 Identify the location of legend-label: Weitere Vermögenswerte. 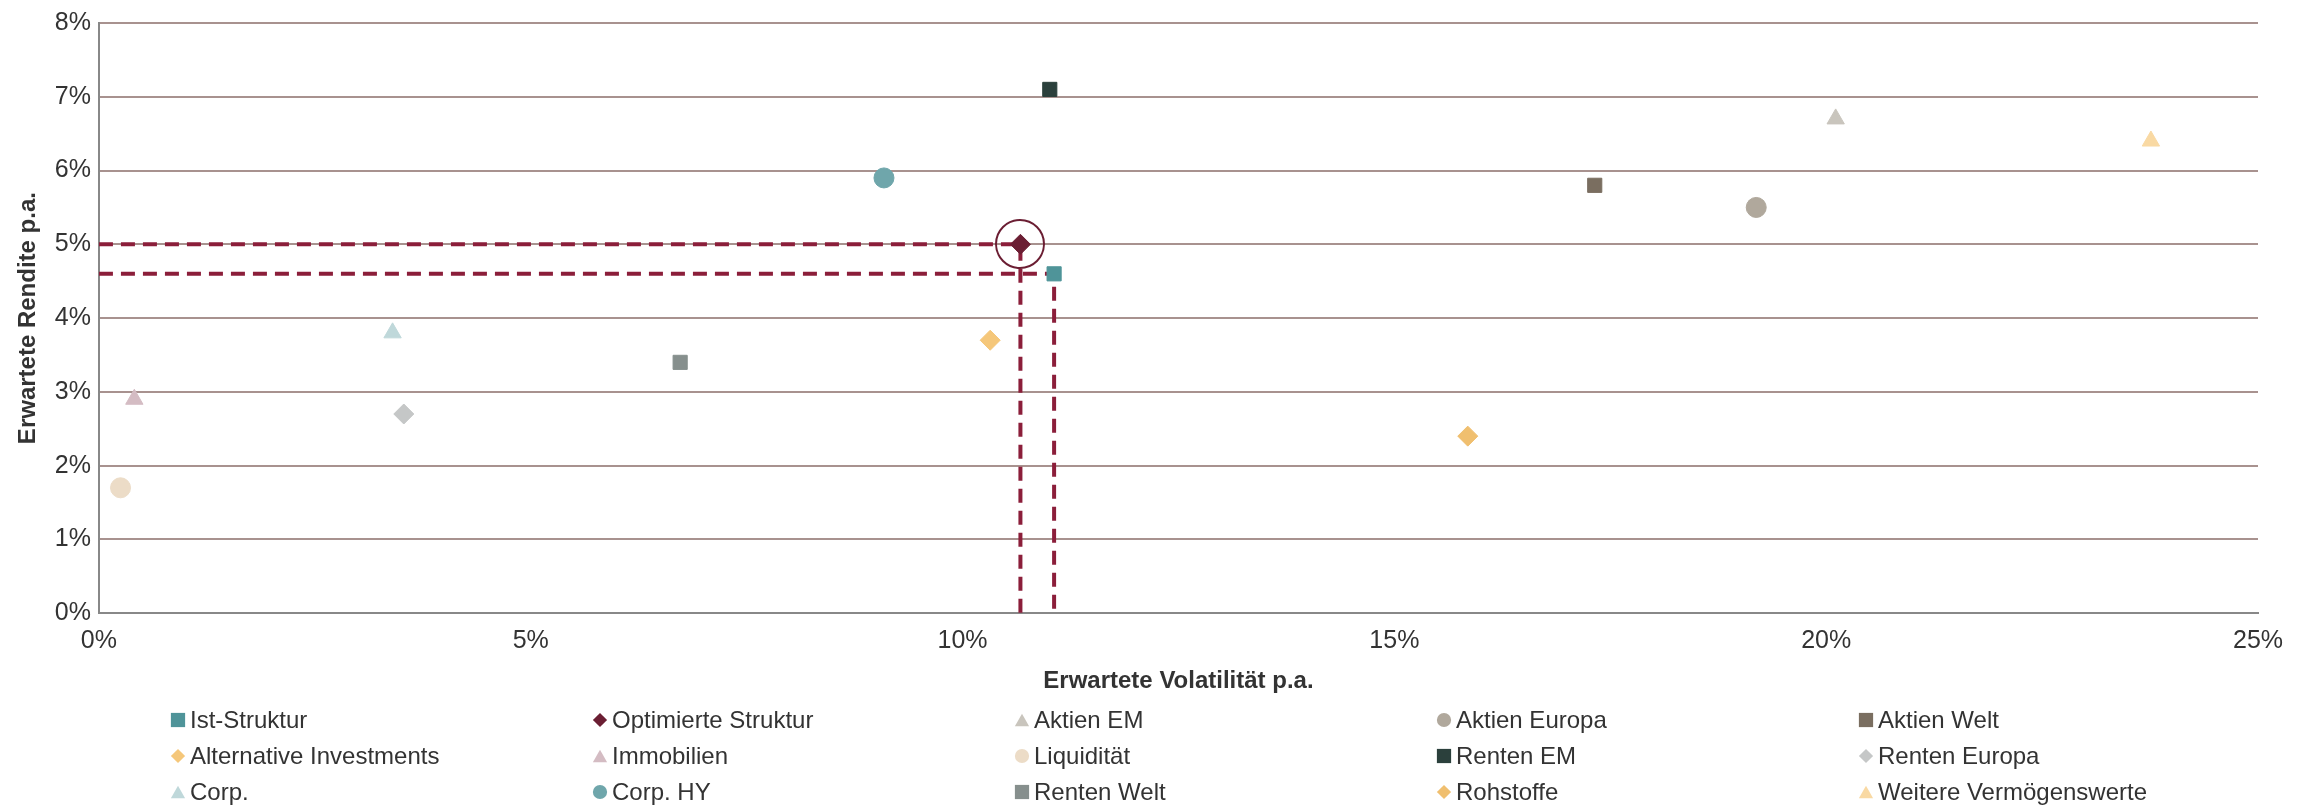
(2013, 792).